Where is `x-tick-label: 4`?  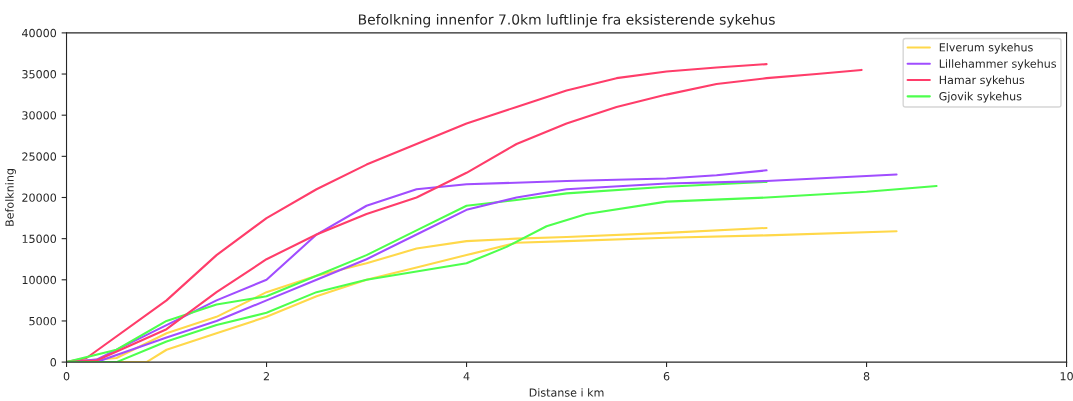
x-tick-label: 4 is located at coordinates (466, 376).